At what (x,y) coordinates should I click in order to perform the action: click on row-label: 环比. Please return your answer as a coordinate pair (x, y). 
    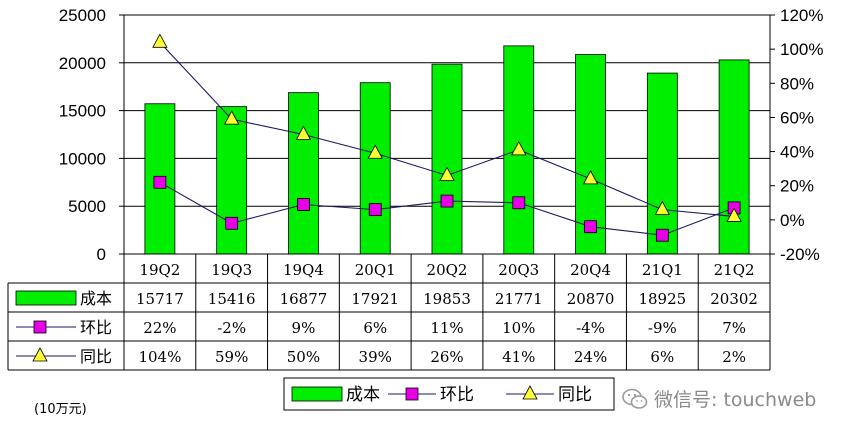
    Looking at the image, I should click on (96, 327).